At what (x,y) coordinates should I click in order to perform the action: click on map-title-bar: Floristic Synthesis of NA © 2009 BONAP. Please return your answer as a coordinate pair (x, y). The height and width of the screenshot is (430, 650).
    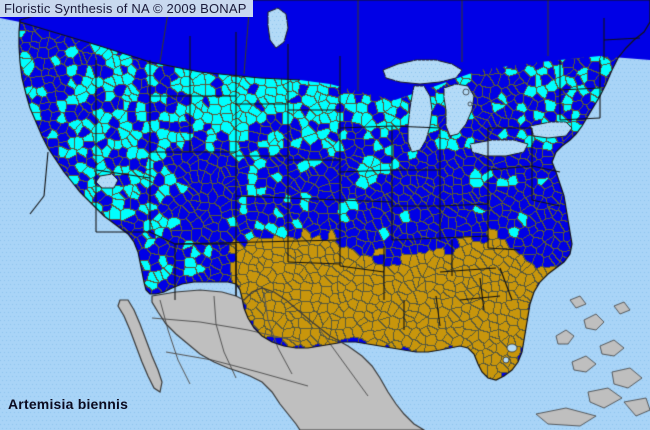
    Looking at the image, I should click on (126, 8).